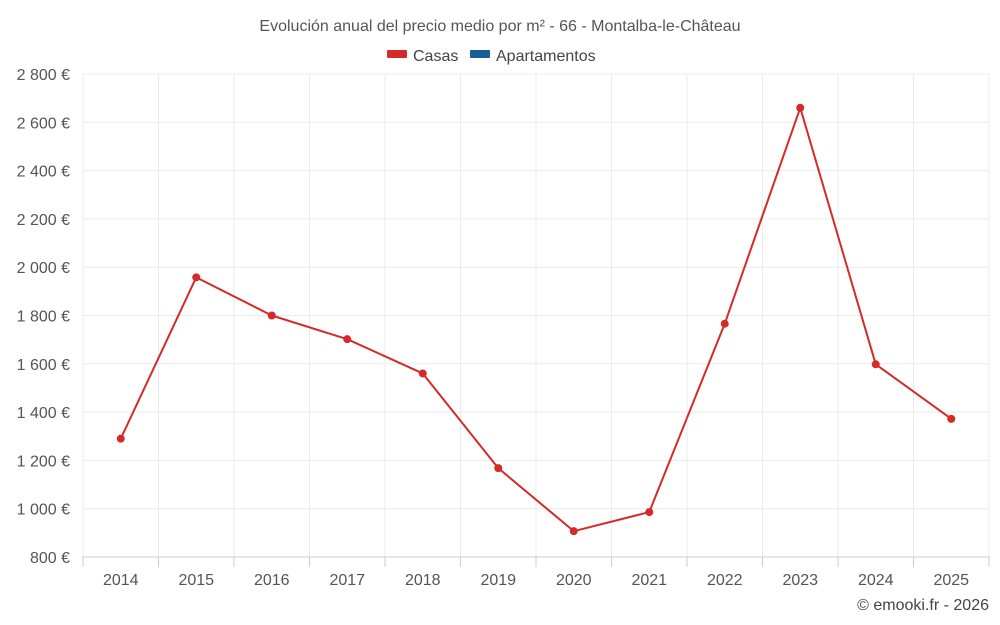  Describe the element at coordinates (423, 580) in the screenshot. I see `x-tick-label: 2018` at that location.